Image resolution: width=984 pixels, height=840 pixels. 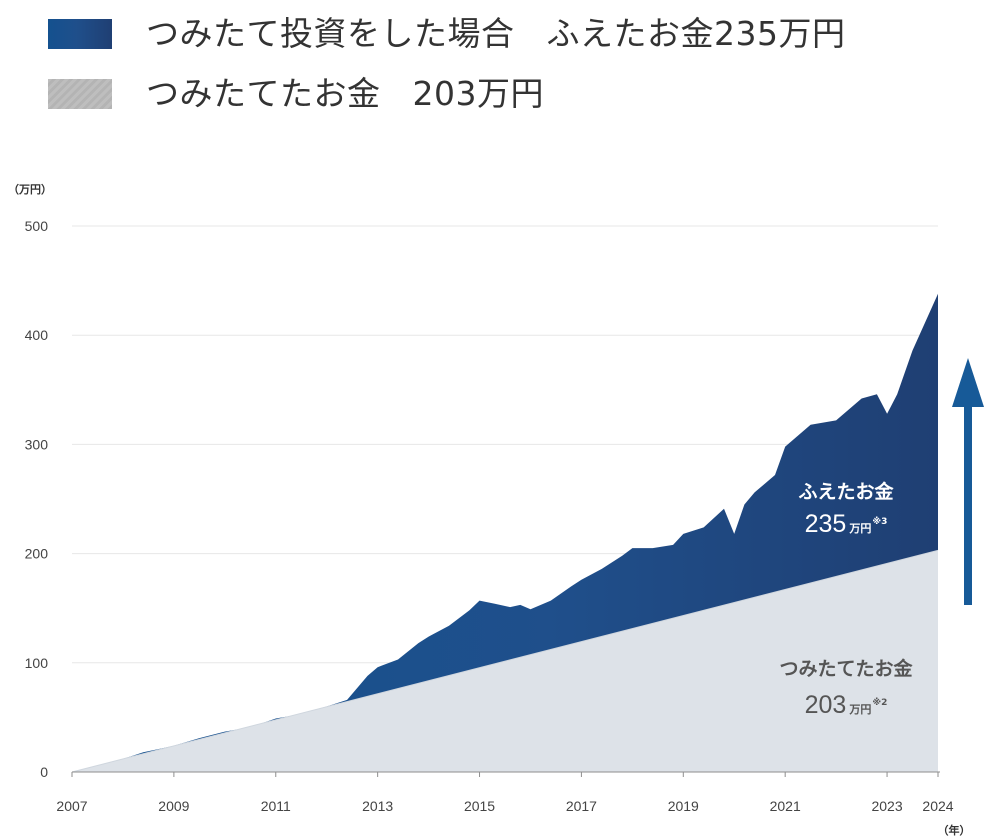 I want to click on investment-annotation-value: 235 万円※3, so click(x=846, y=524).